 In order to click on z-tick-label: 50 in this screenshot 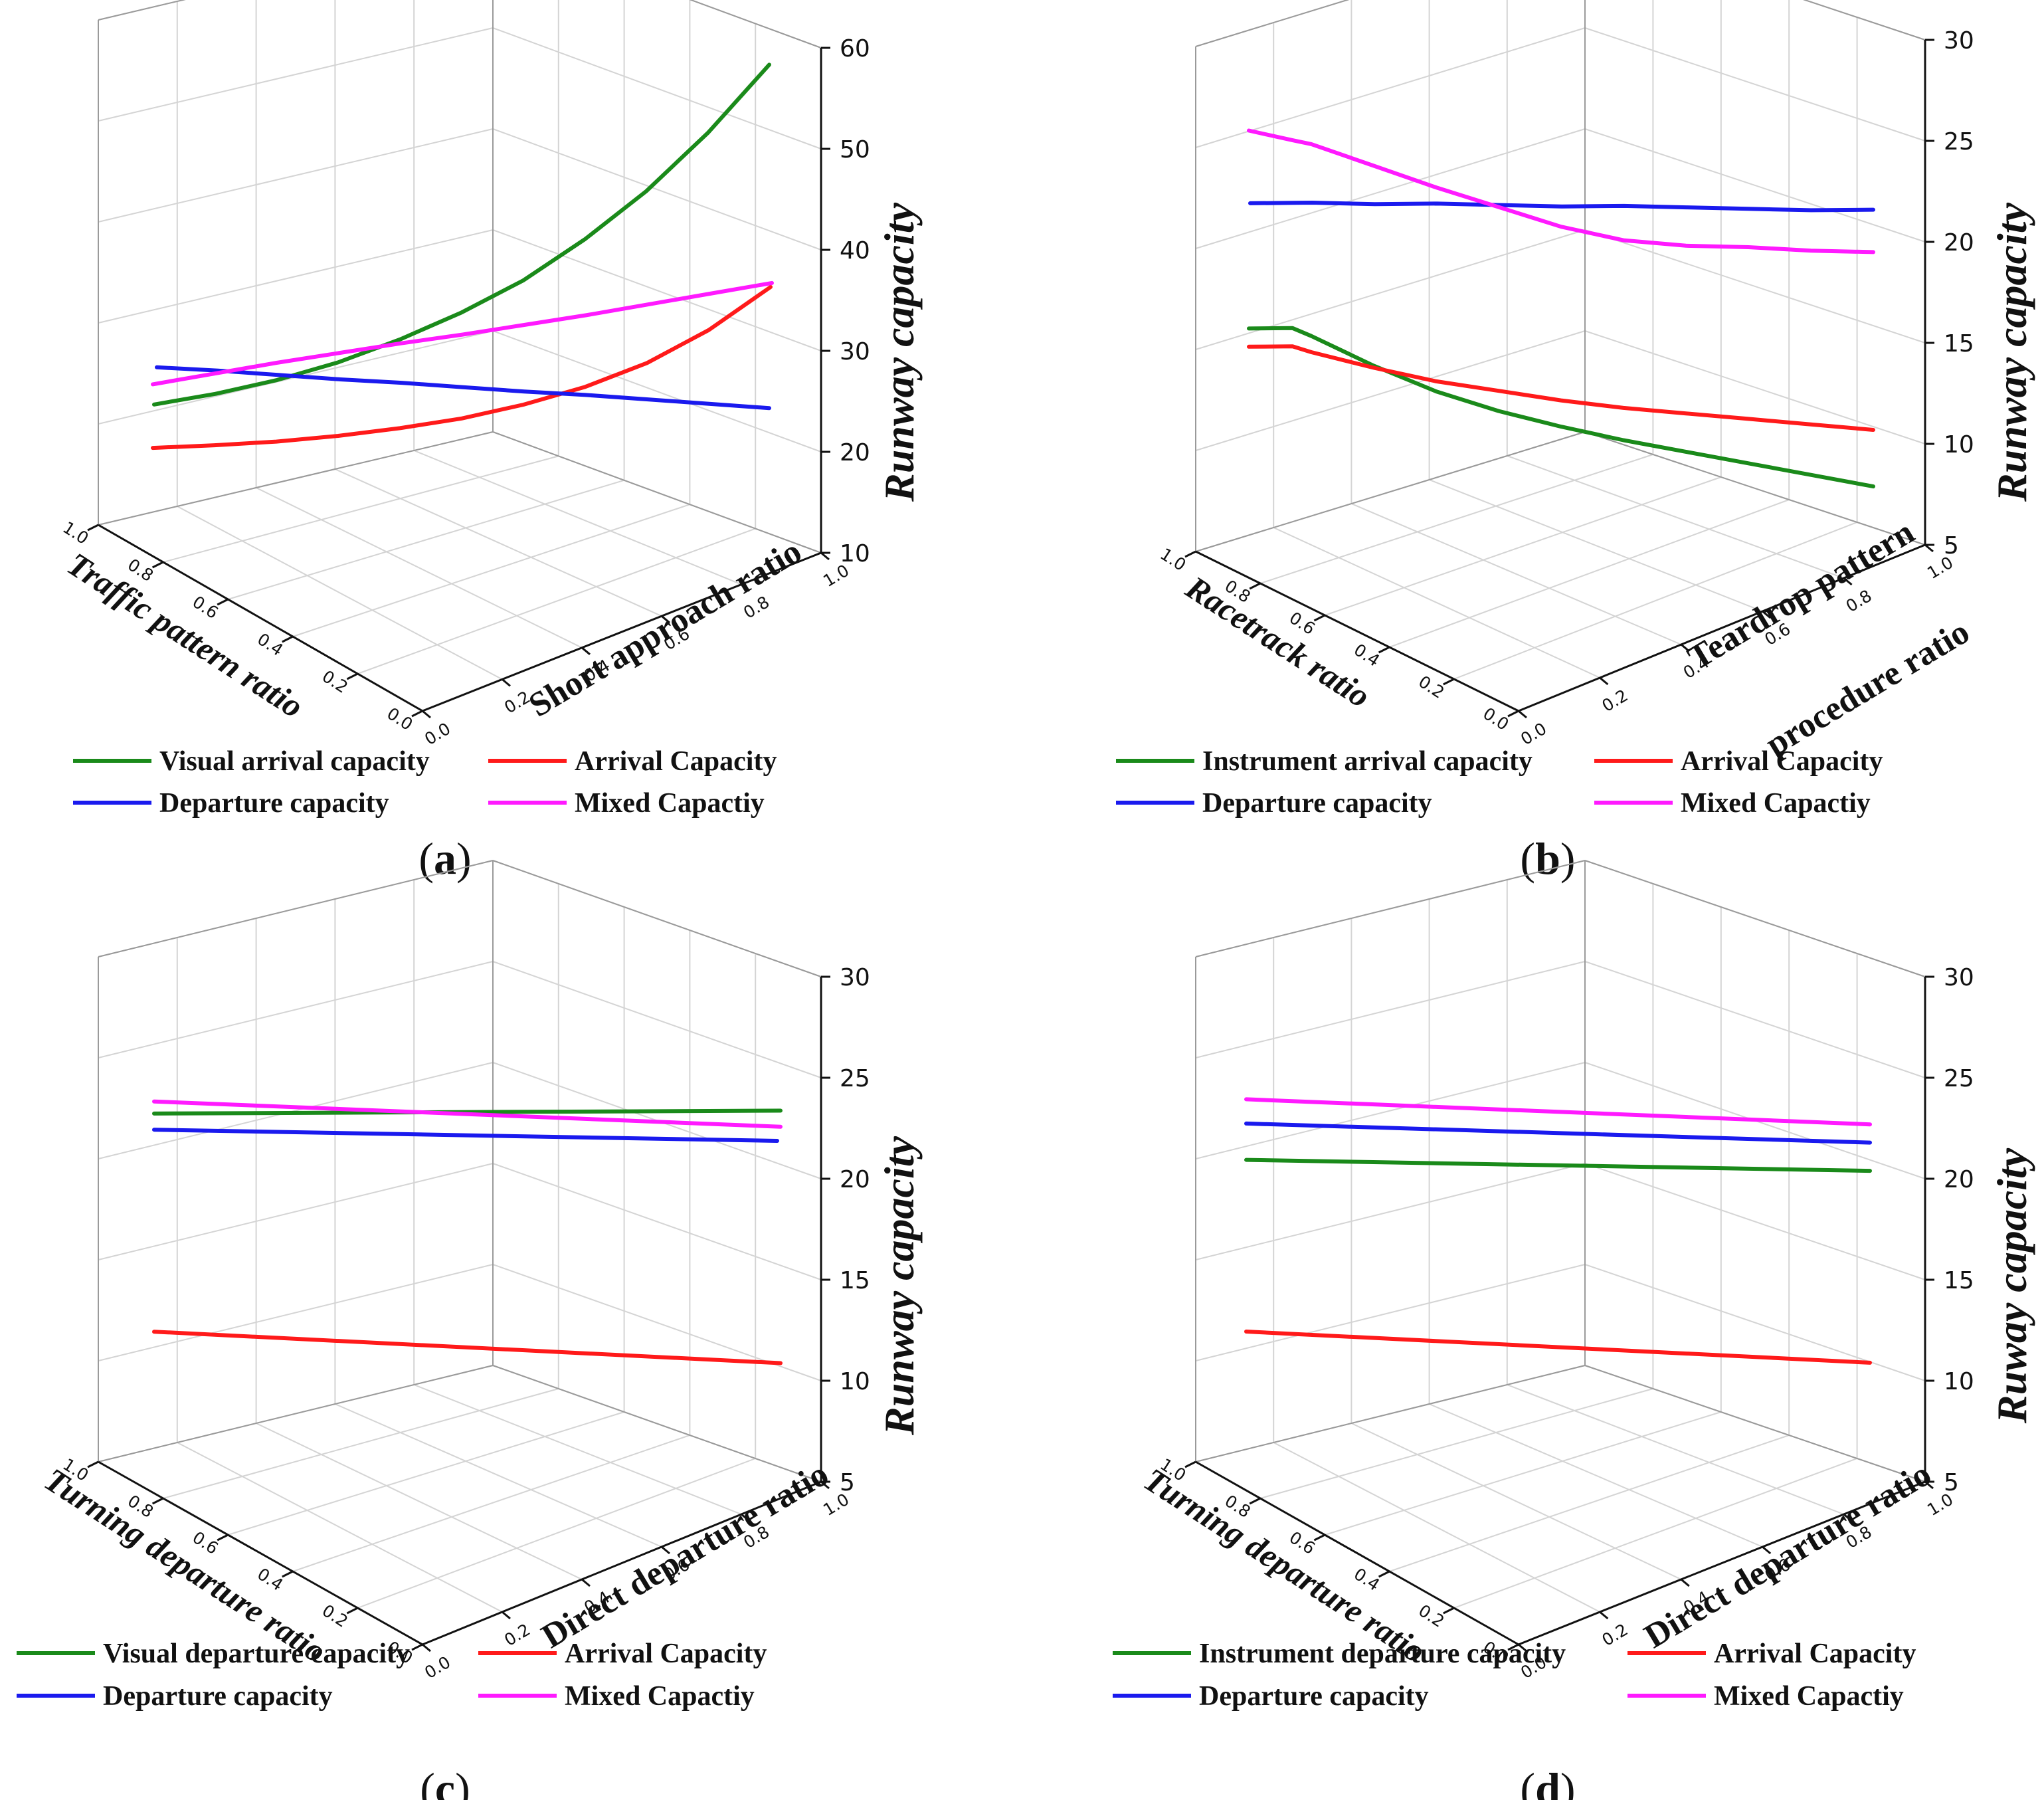, I will do `click(855, 149)`.